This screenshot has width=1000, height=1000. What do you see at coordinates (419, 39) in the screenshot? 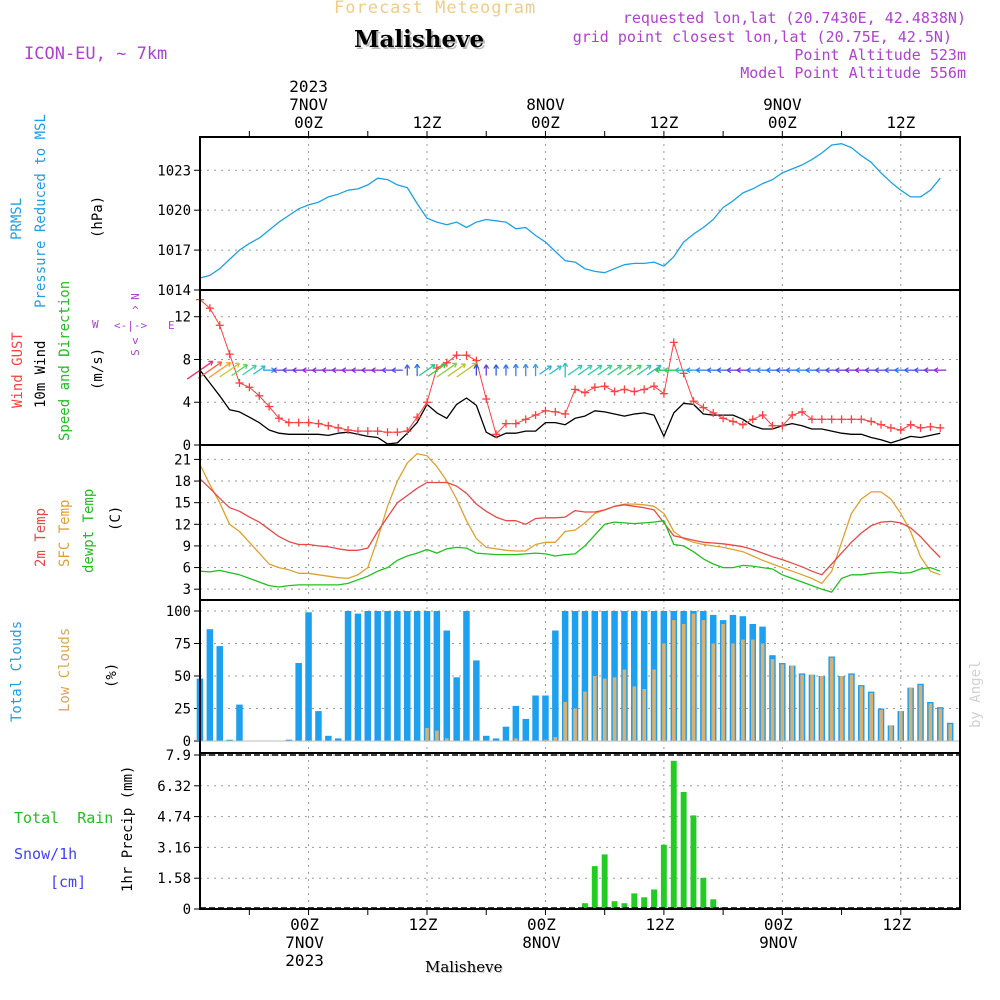
I see `location-title: Malisheve` at bounding box center [419, 39].